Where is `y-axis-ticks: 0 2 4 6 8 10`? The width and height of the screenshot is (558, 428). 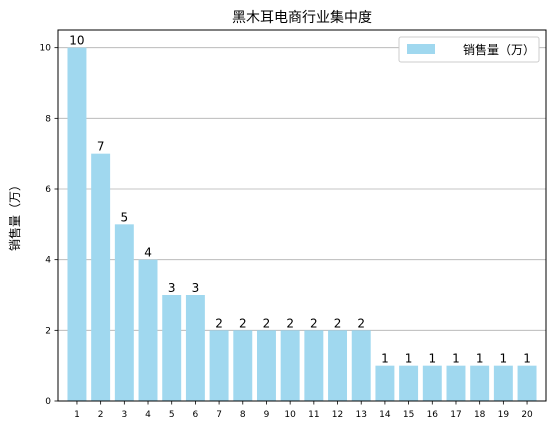 y-axis-ticks: 0 2 4 6 8 10 is located at coordinates (49, 225).